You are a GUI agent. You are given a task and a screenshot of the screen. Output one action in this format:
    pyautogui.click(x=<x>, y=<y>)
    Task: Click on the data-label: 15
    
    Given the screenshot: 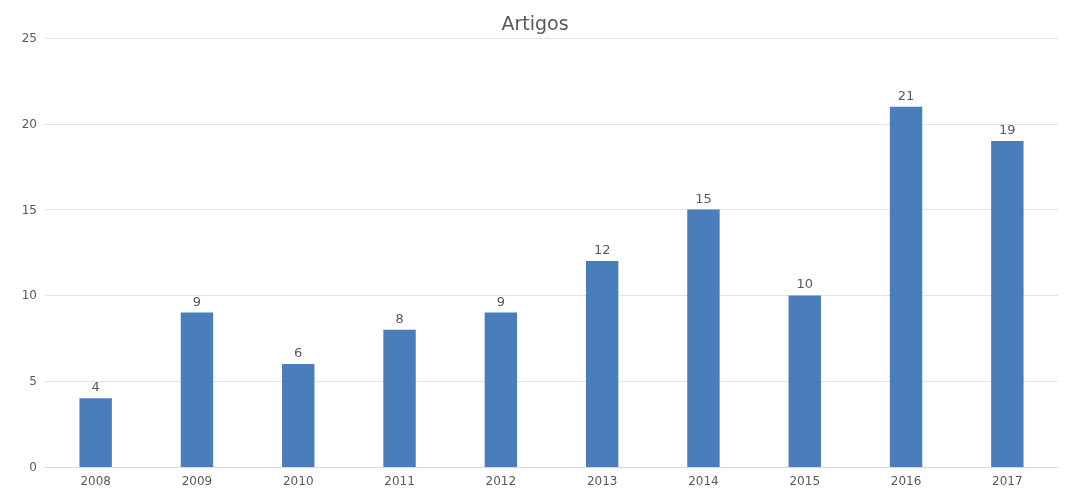 What is the action you would take?
    pyautogui.click(x=703, y=198)
    